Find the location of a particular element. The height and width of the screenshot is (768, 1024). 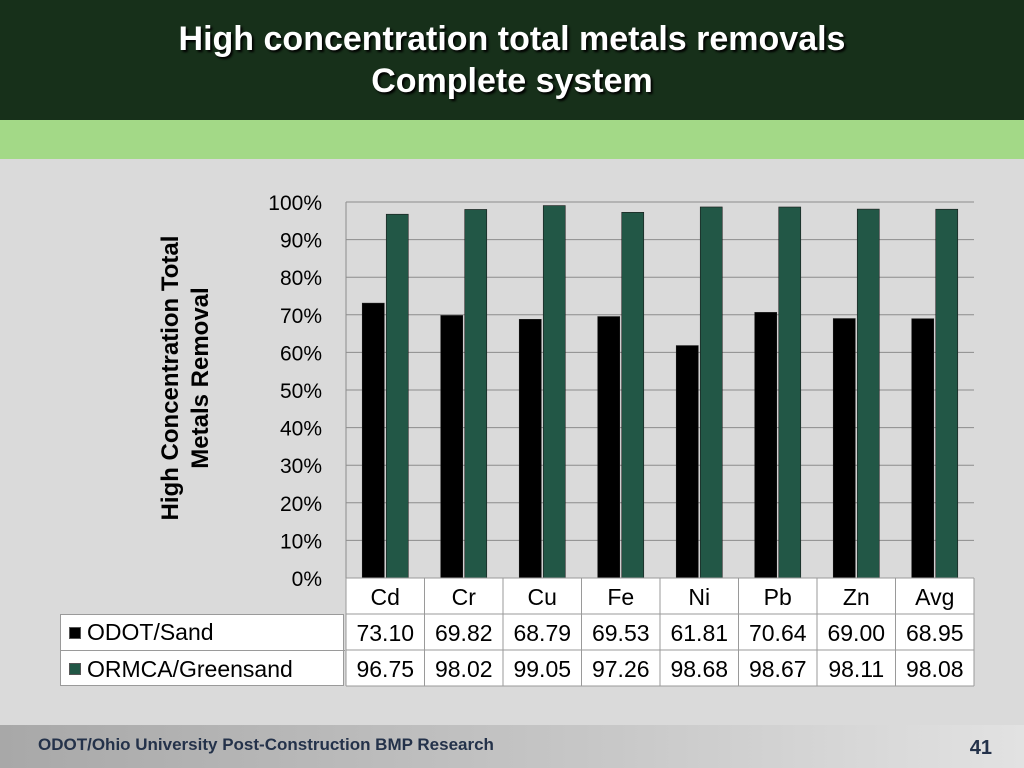

swatch-odot is located at coordinates (75, 632).